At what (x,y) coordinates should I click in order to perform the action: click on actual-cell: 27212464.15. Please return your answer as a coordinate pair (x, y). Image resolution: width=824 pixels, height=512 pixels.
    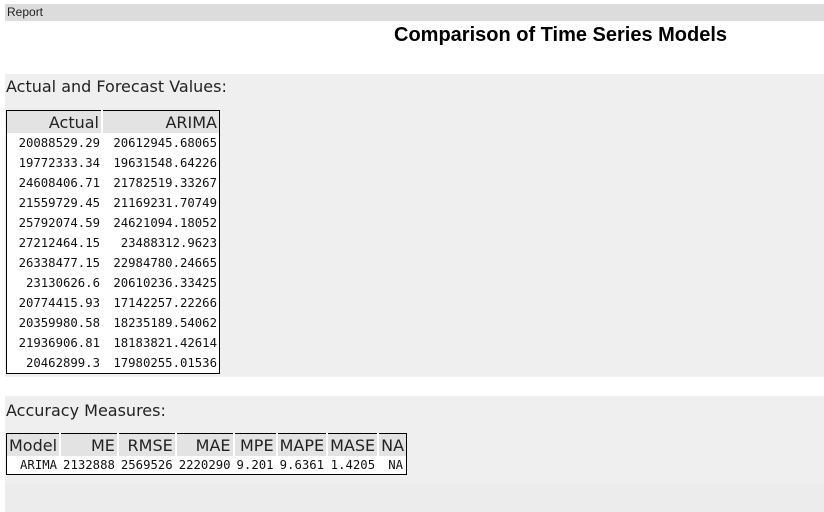
    Looking at the image, I should click on (59, 243).